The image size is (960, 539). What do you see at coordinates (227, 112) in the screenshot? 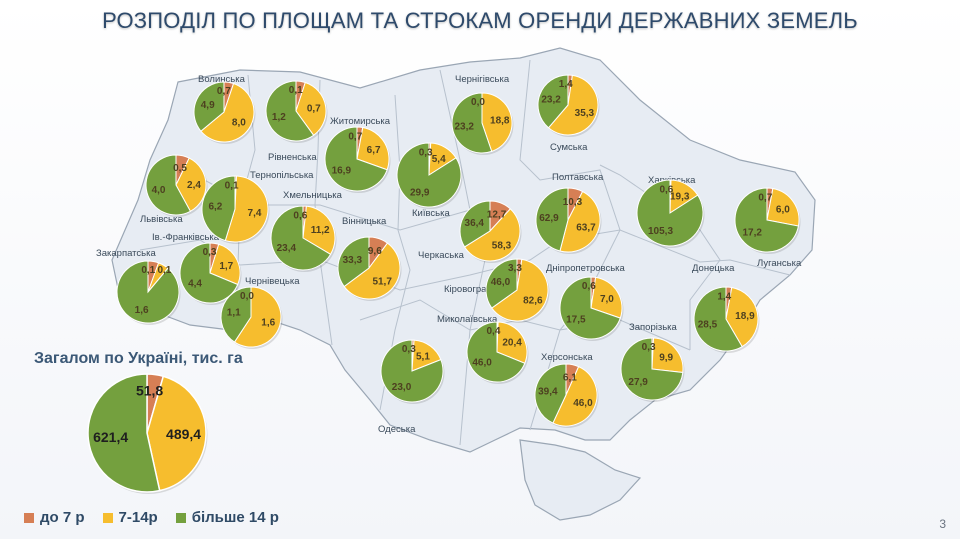
I see `region-0-slice-mid` at bounding box center [227, 112].